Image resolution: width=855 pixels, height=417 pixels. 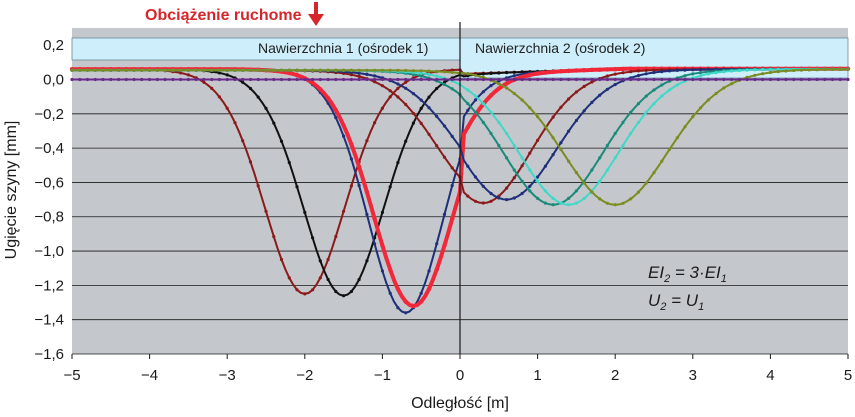 I want to click on y-tick-label: −0,6, so click(x=49, y=182).